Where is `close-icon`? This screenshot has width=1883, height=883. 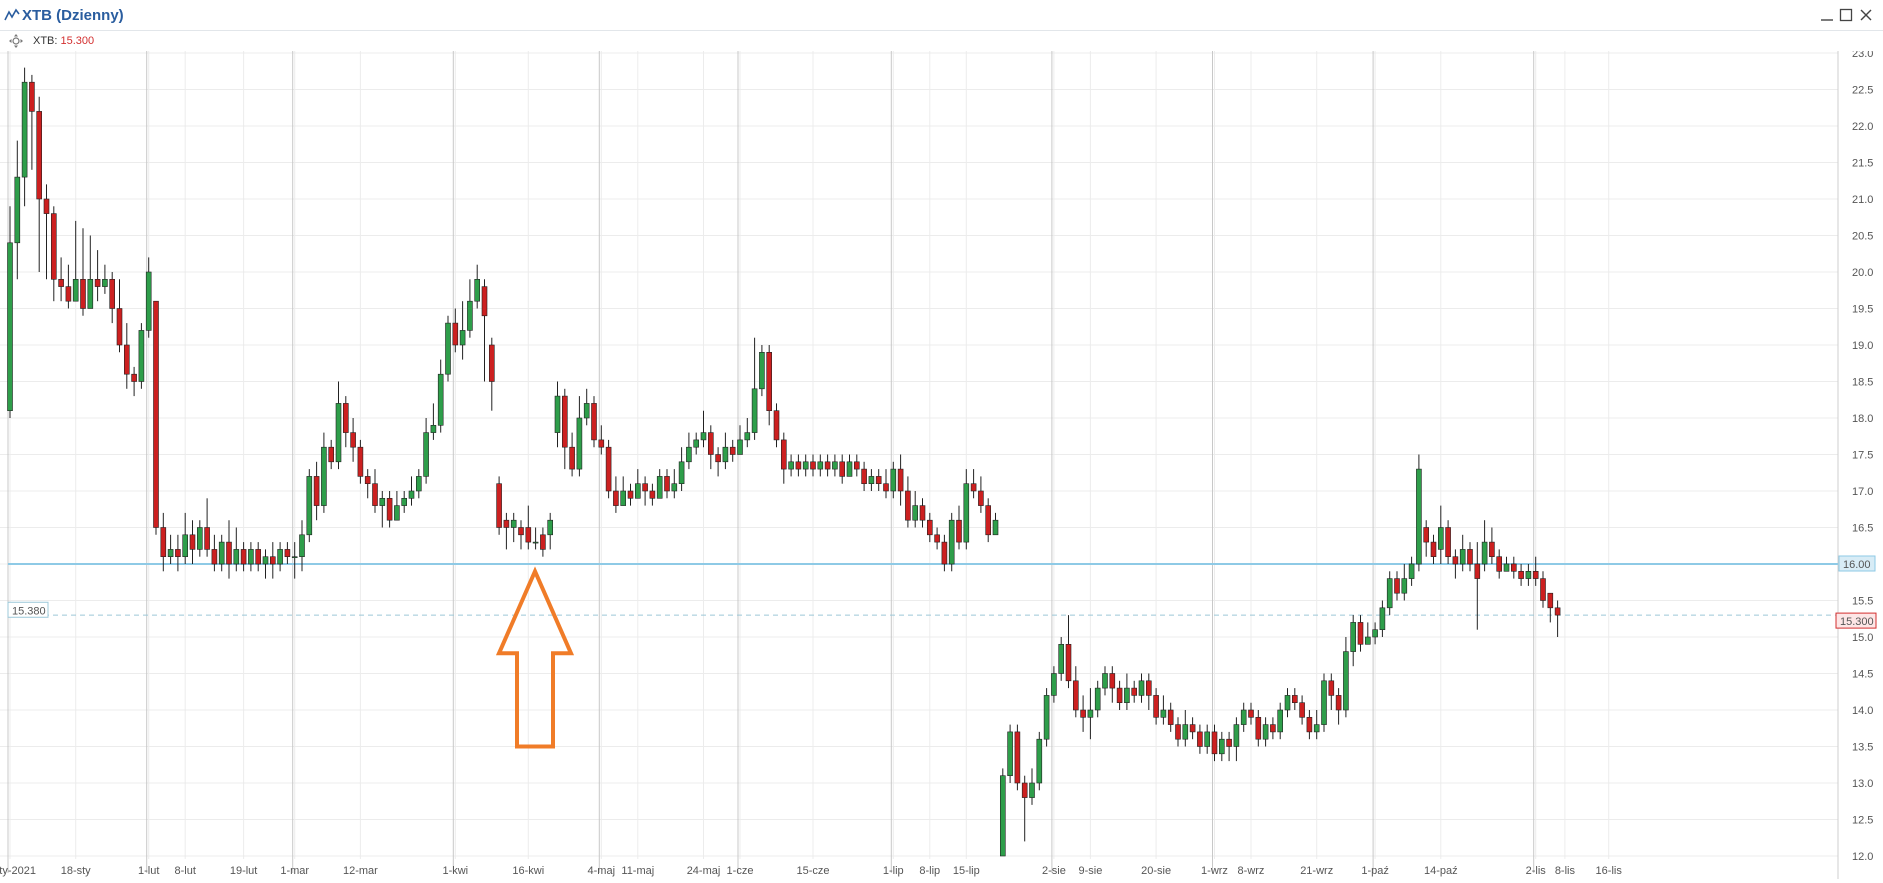 close-icon is located at coordinates (1866, 15).